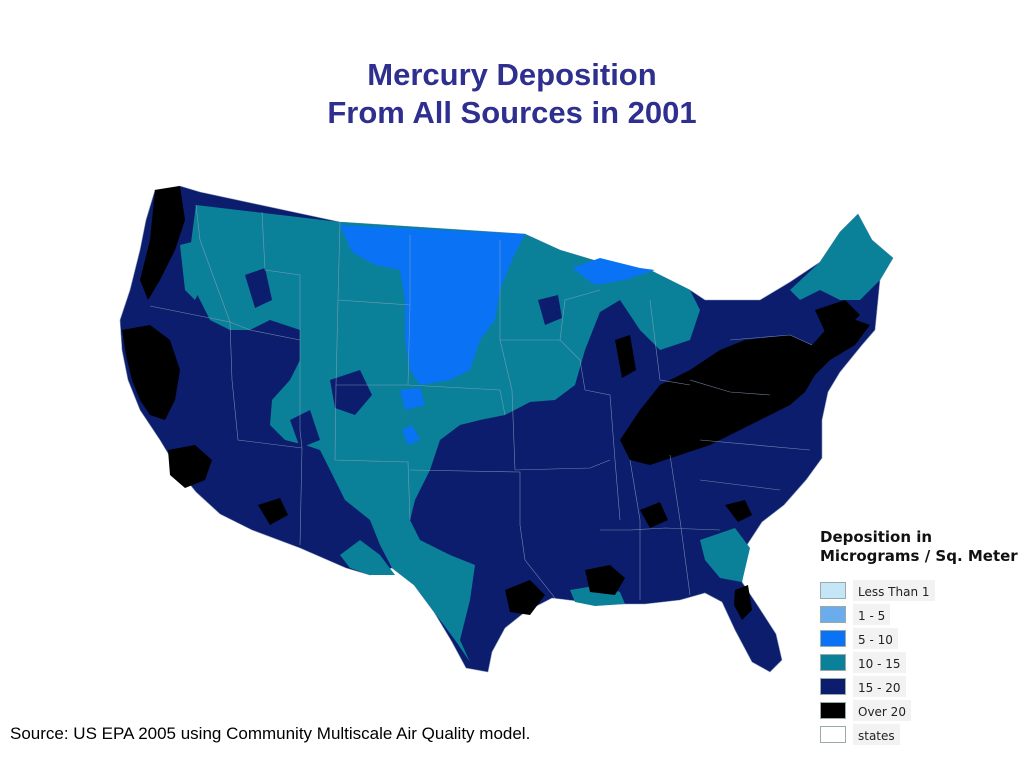 The image size is (1024, 773). Describe the element at coordinates (841, 257) in the screenshot. I see `region-teal-northeast` at that location.